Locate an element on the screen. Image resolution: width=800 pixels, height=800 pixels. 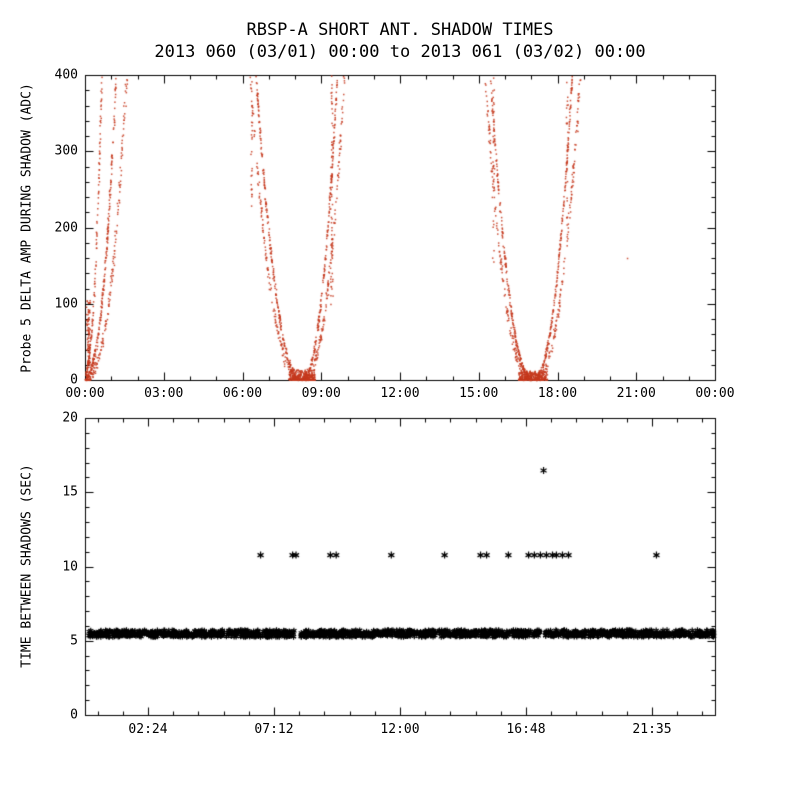
top-x-tick-label: 12:00 is located at coordinates (400, 393).